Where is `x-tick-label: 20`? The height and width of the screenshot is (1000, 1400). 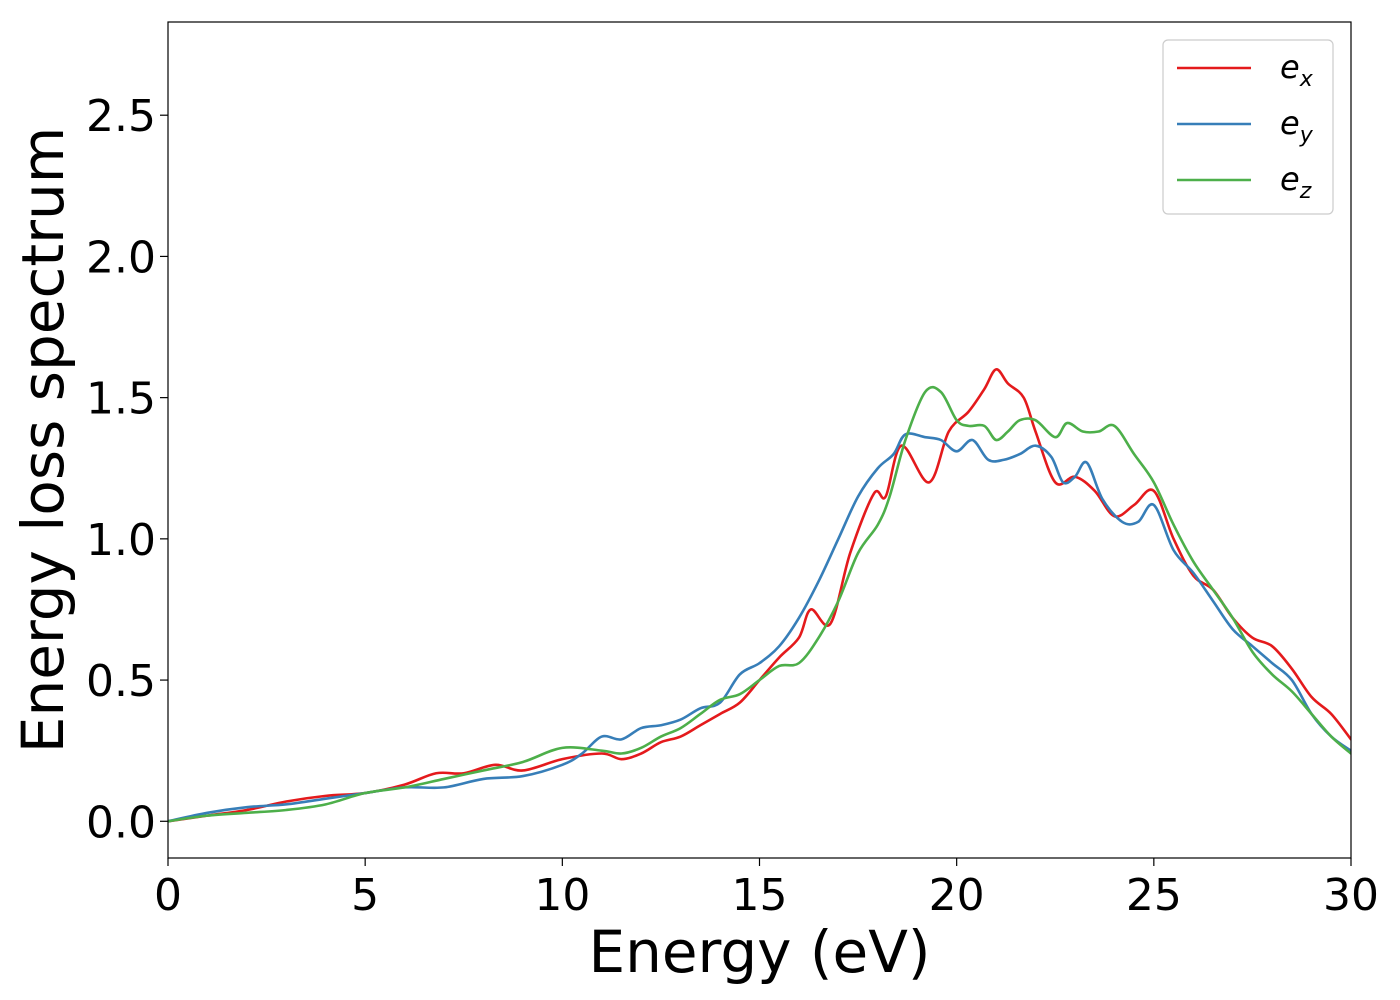
x-tick-label: 20 is located at coordinates (957, 895).